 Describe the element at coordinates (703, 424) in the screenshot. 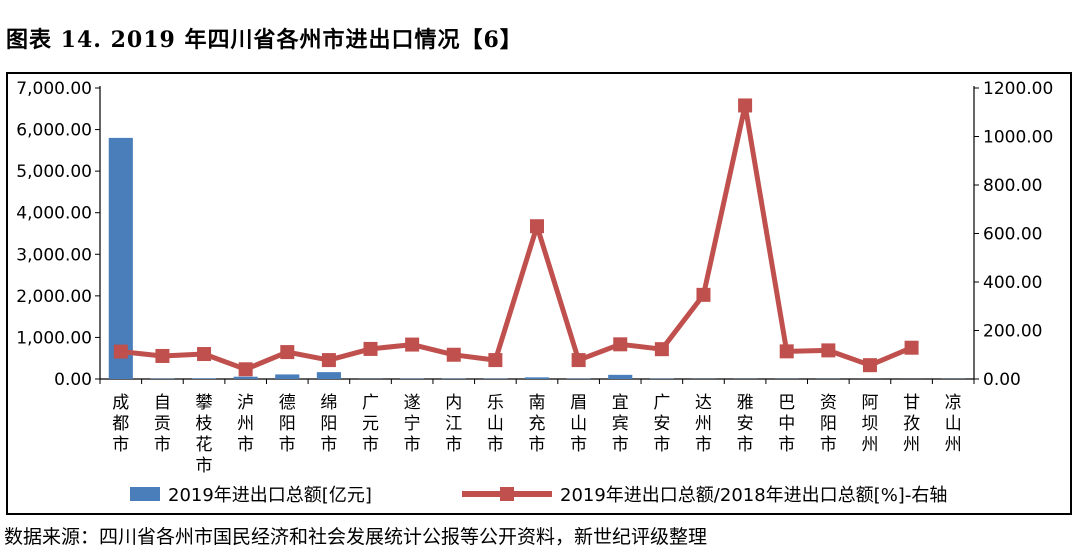

I see `category-label: 达州市` at that location.